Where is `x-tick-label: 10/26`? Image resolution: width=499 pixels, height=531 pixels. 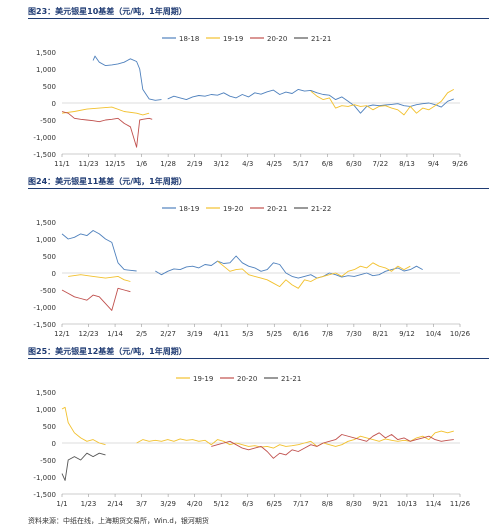
x-tick-label: 10/26 is located at coordinates (460, 334).